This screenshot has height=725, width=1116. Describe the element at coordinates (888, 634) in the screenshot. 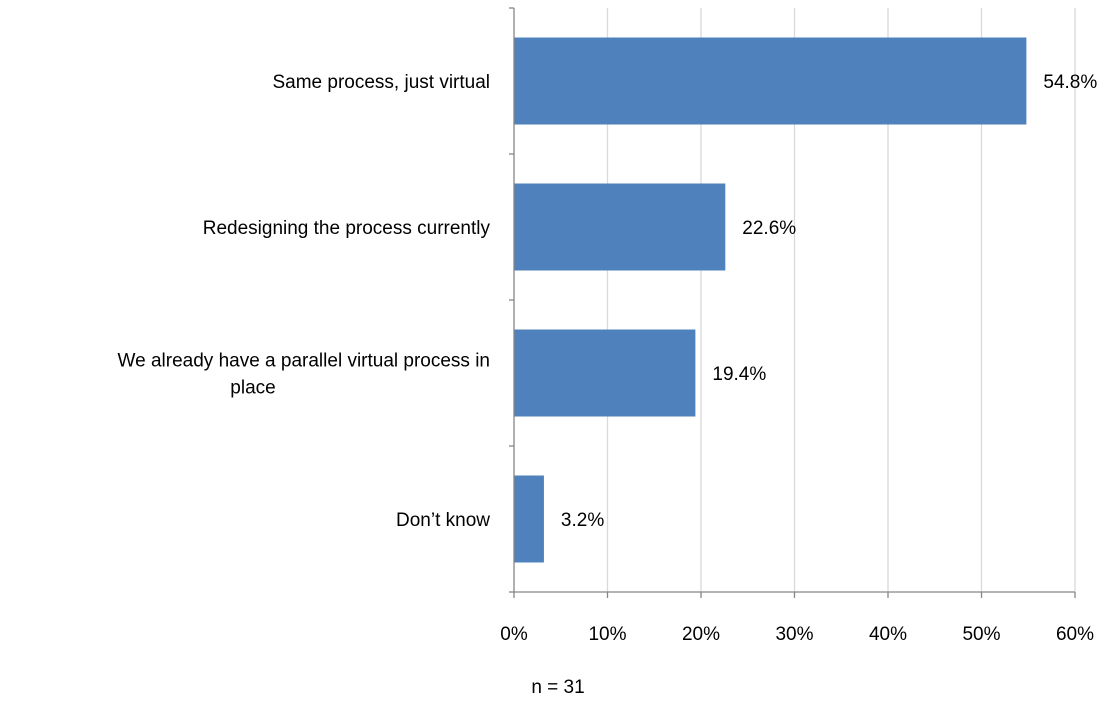

I see `x-tick-label: 40%` at that location.